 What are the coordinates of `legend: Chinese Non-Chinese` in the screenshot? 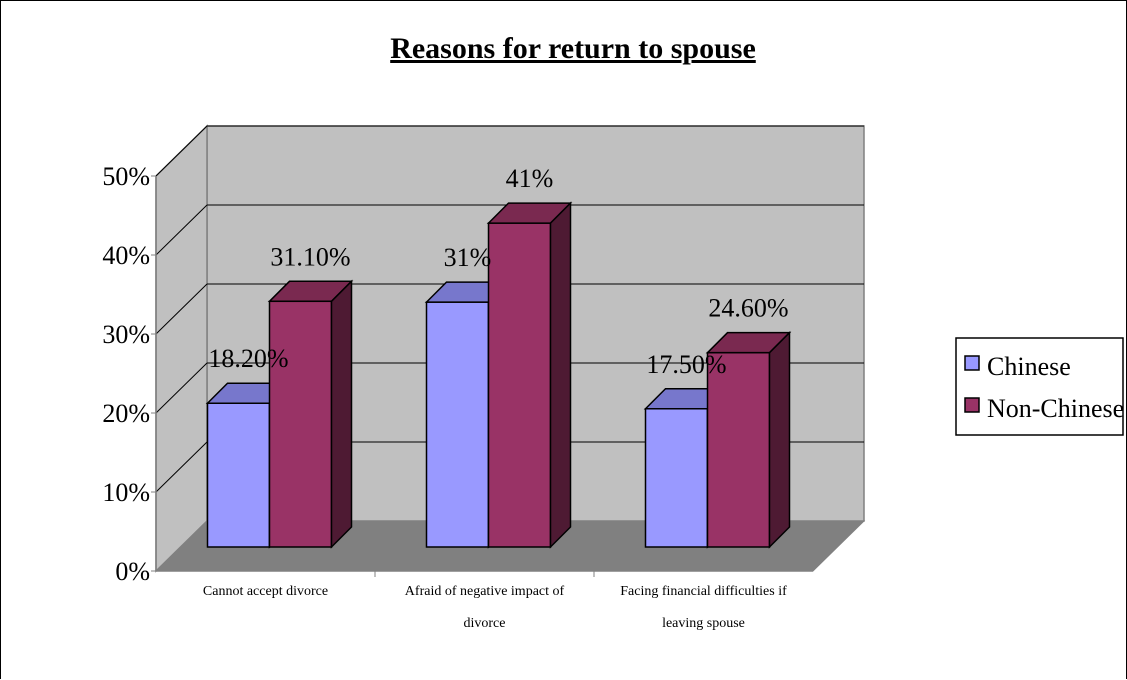 It's located at (1039, 386).